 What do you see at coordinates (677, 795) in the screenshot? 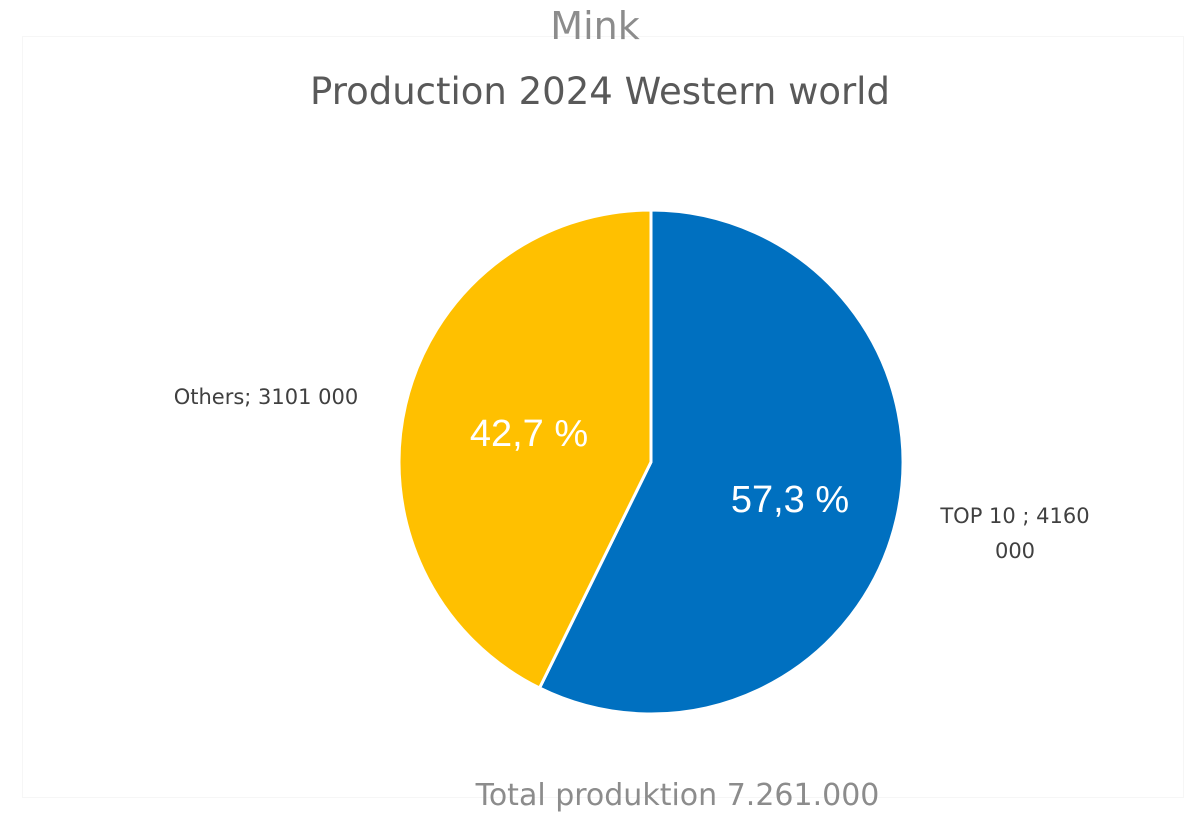
I see `chart-footer: Total produktion 7.261.000` at bounding box center [677, 795].